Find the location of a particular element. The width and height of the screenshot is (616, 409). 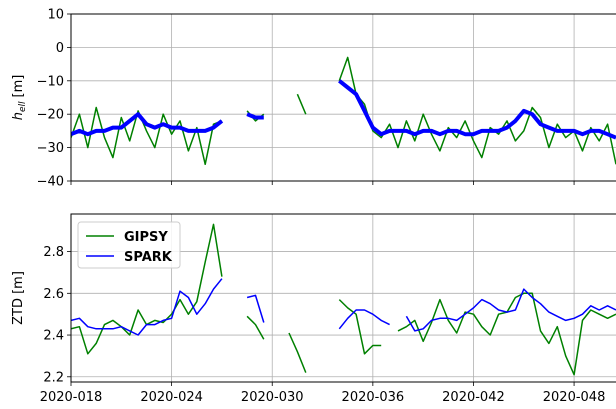

x-tick-label: 2020-048 is located at coordinates (574, 397).